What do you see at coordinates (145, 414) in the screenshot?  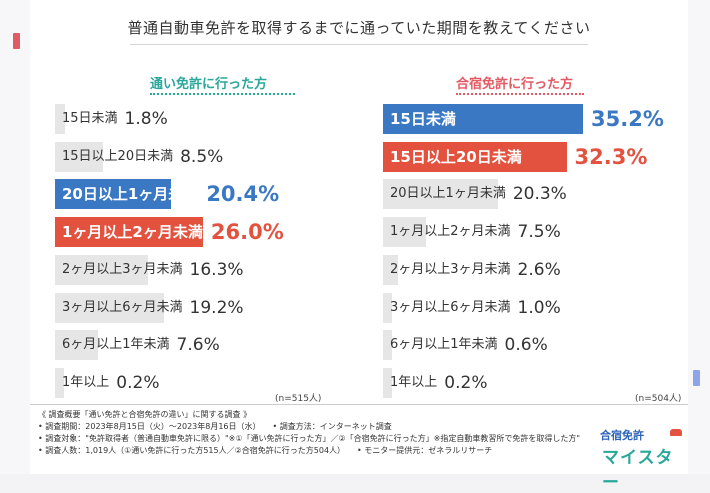 I see `survey-overview: 《 調査概要「通い免許と合宿免許の違い」に関する調査 》` at bounding box center [145, 414].